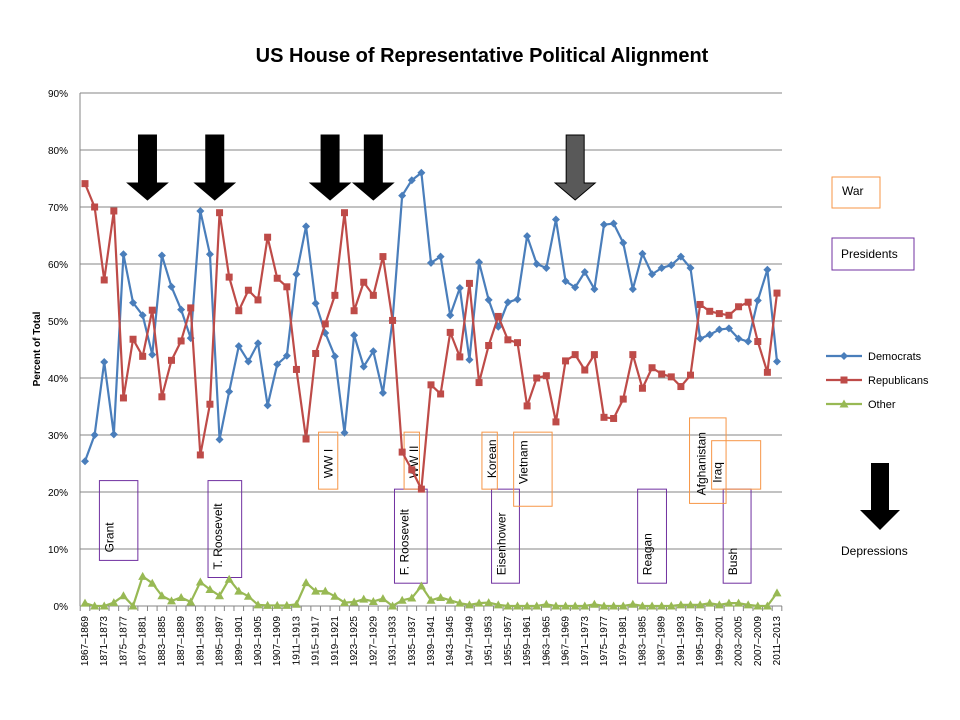  I want to click on x-tick-label: 1955–1957, so click(508, 641).